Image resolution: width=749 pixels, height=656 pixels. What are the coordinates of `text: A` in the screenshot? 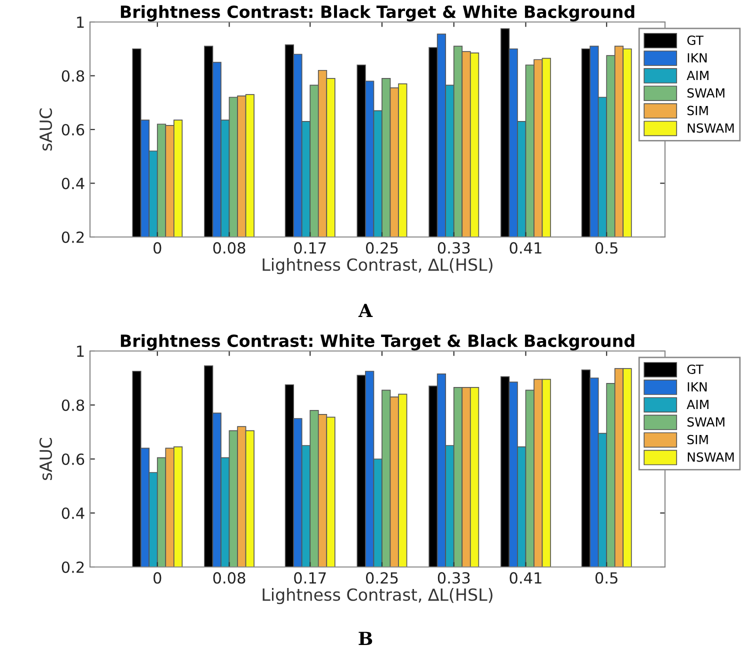 It's located at (365, 310).